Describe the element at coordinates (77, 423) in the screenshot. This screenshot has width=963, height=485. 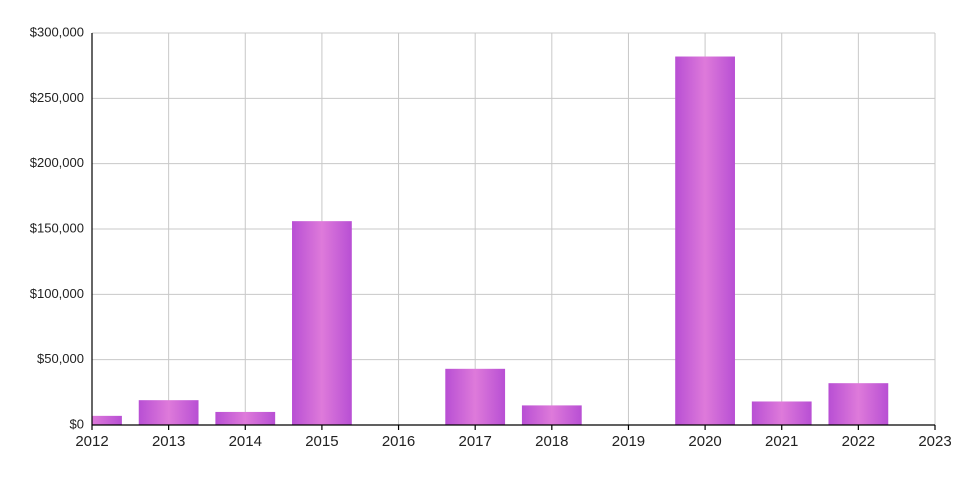
I see `y-tick-label: $0` at that location.